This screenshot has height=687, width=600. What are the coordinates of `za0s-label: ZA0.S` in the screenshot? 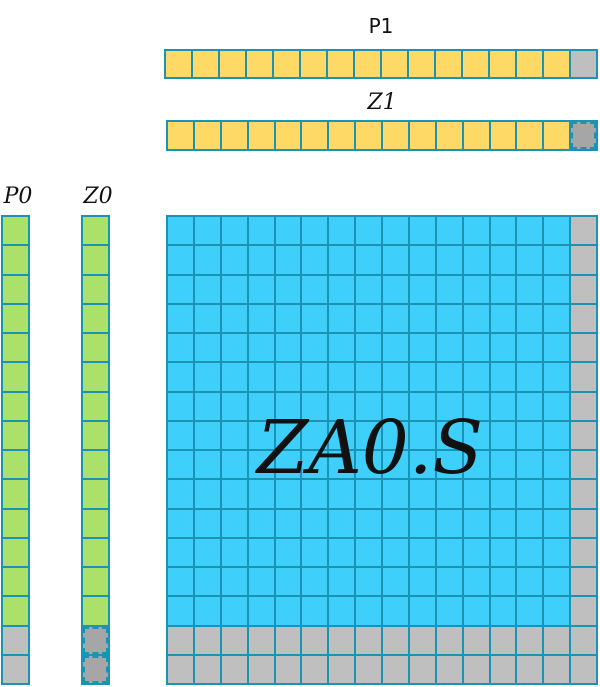 It's located at (370, 448).